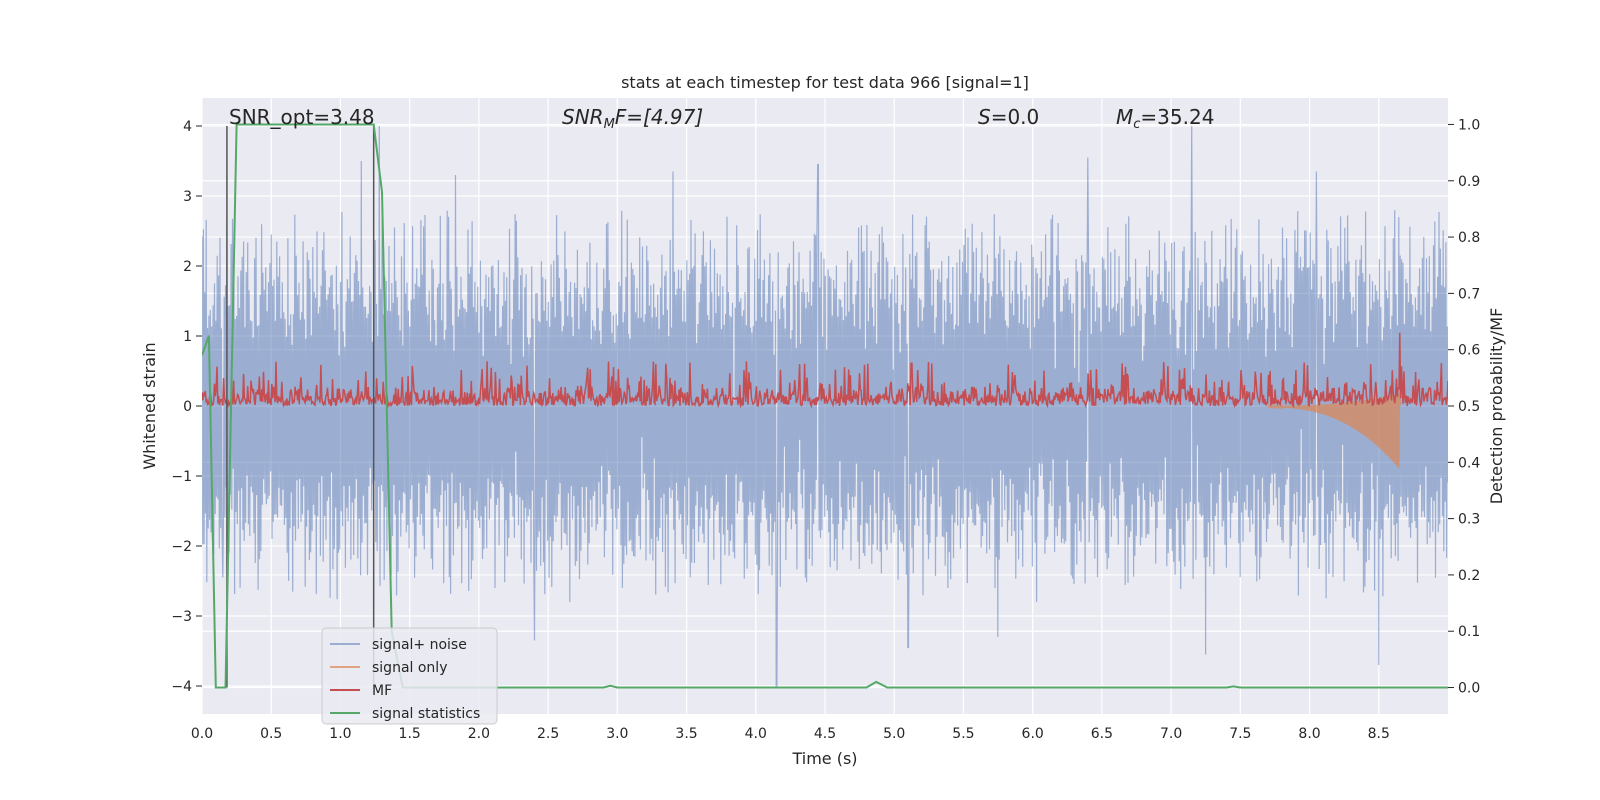 Image resolution: width=1600 pixels, height=800 pixels. Describe the element at coordinates (1102, 734) in the screenshot. I see `x-tick-label: 6.5` at that location.